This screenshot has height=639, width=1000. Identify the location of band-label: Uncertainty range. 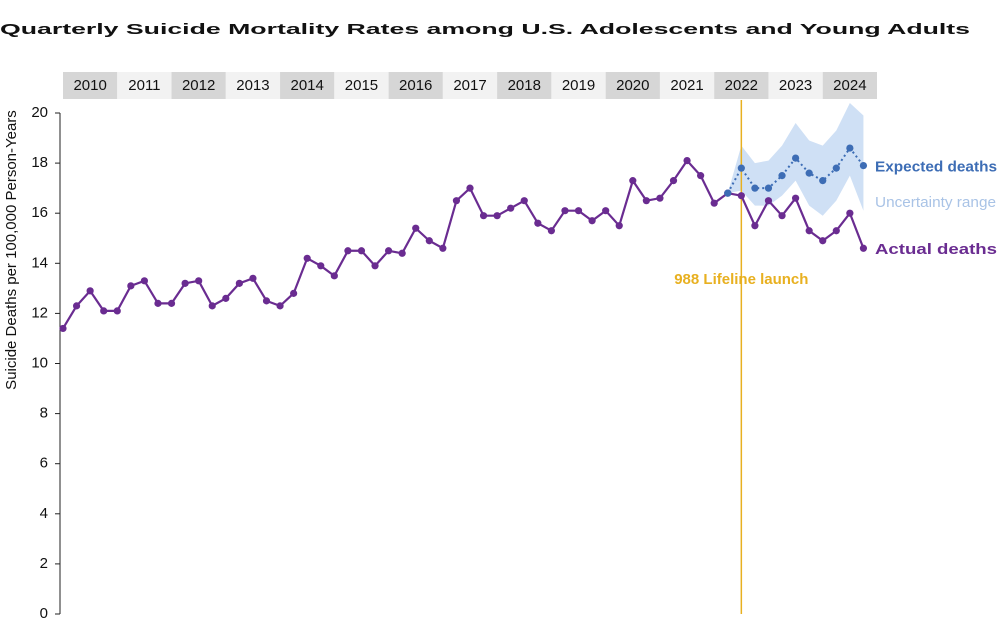
(935, 202).